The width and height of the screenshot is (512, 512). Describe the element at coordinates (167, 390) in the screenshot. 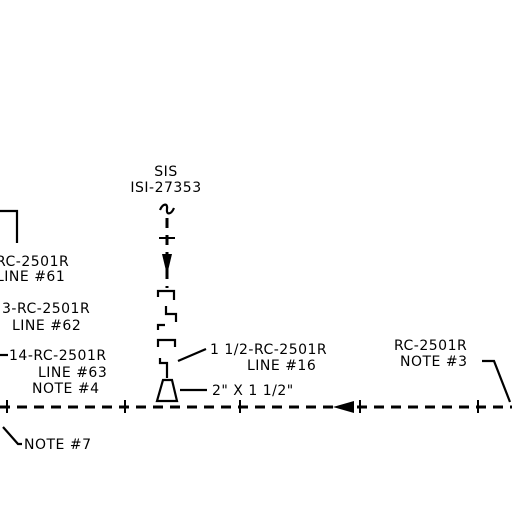

I see `reducer-fitting` at that location.